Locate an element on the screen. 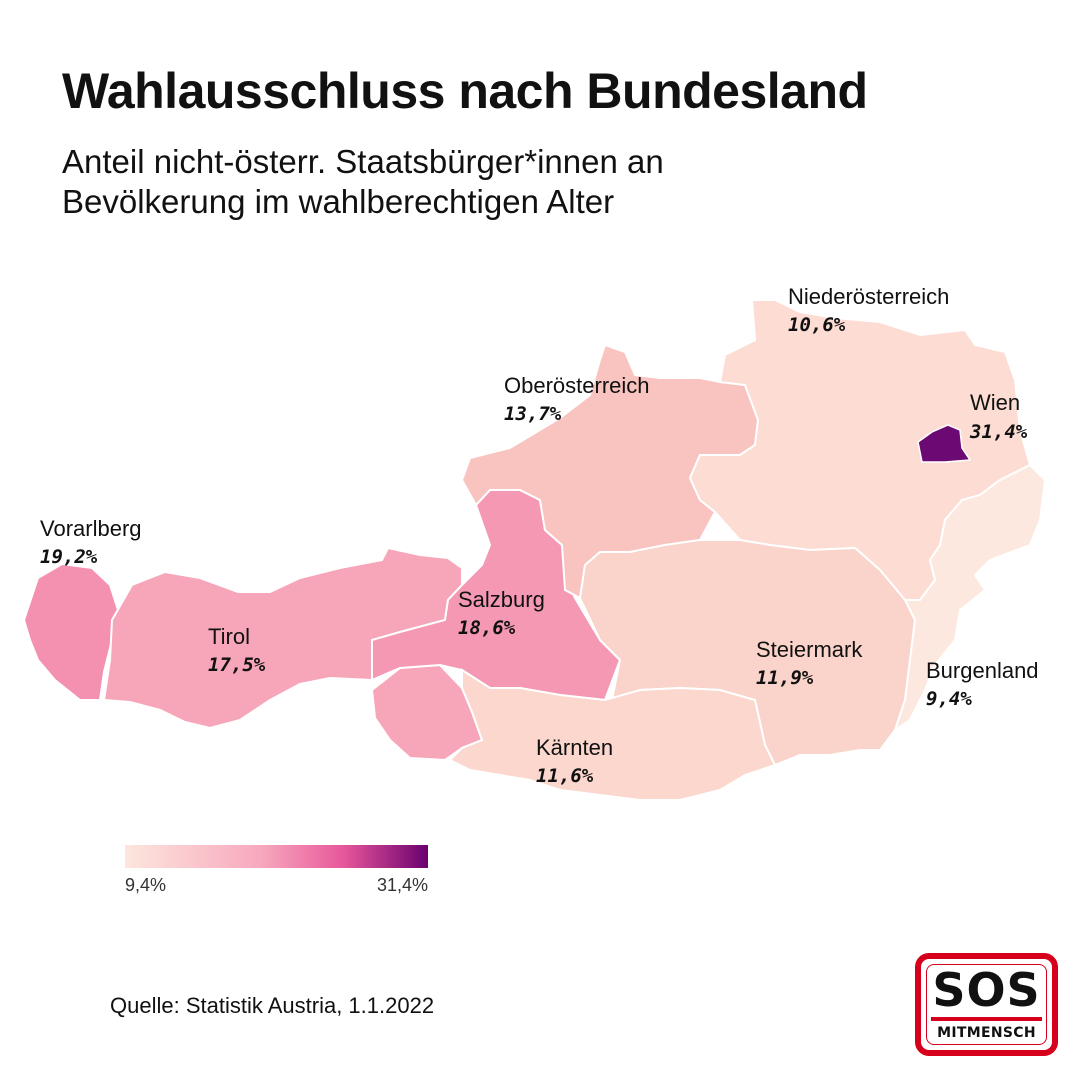  logo-inner-border is located at coordinates (986, 1004).